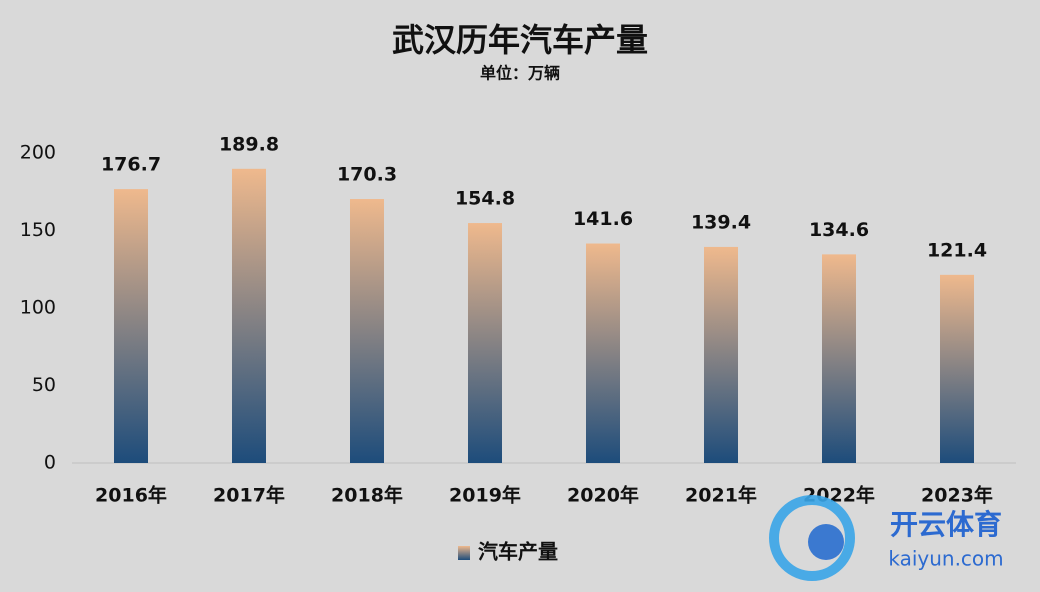  I want to click on x-tick-label: 2019年, so click(485, 495).